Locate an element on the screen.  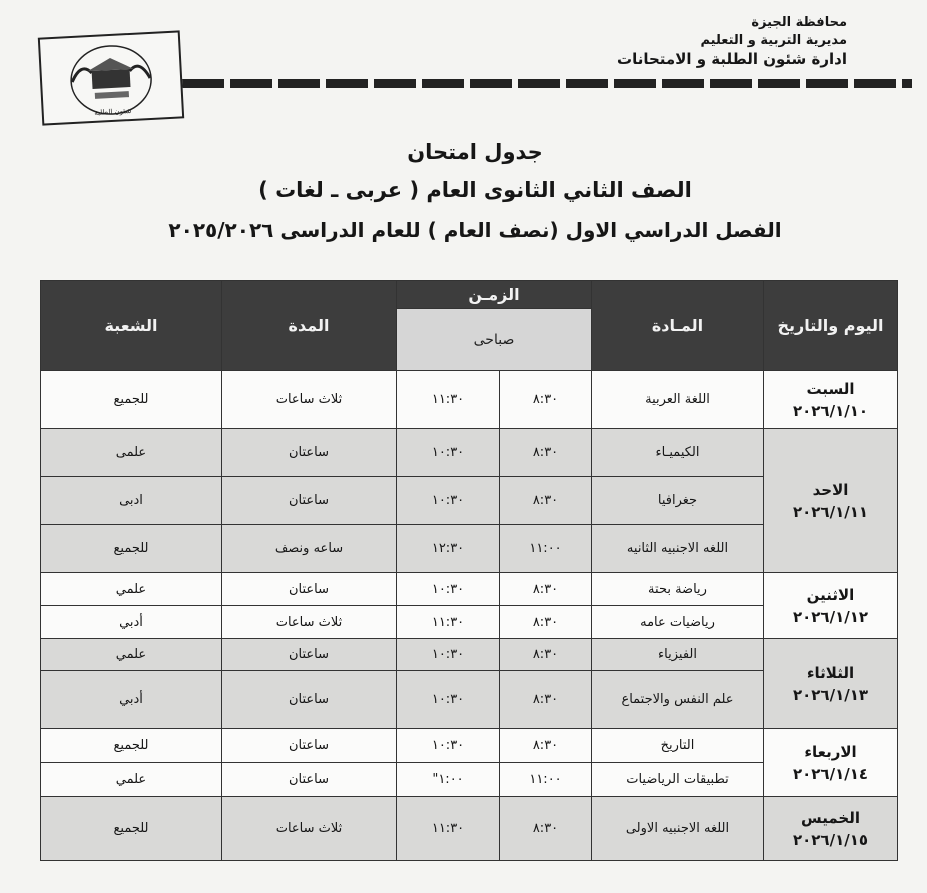
duration-cell: ساعه ونصف is located at coordinates (309, 548).